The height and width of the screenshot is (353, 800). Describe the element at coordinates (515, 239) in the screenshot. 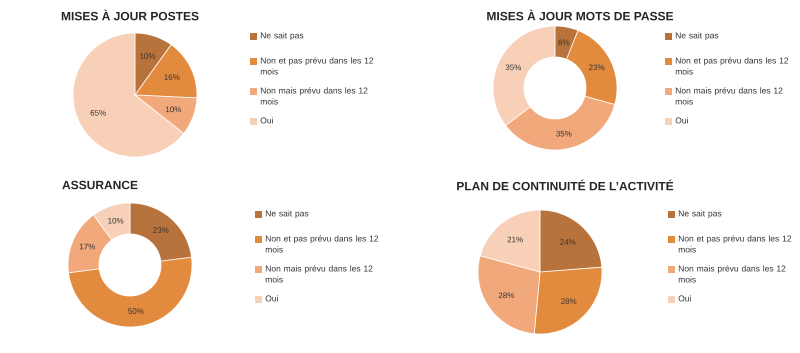

I see `data-label: 21%` at that location.